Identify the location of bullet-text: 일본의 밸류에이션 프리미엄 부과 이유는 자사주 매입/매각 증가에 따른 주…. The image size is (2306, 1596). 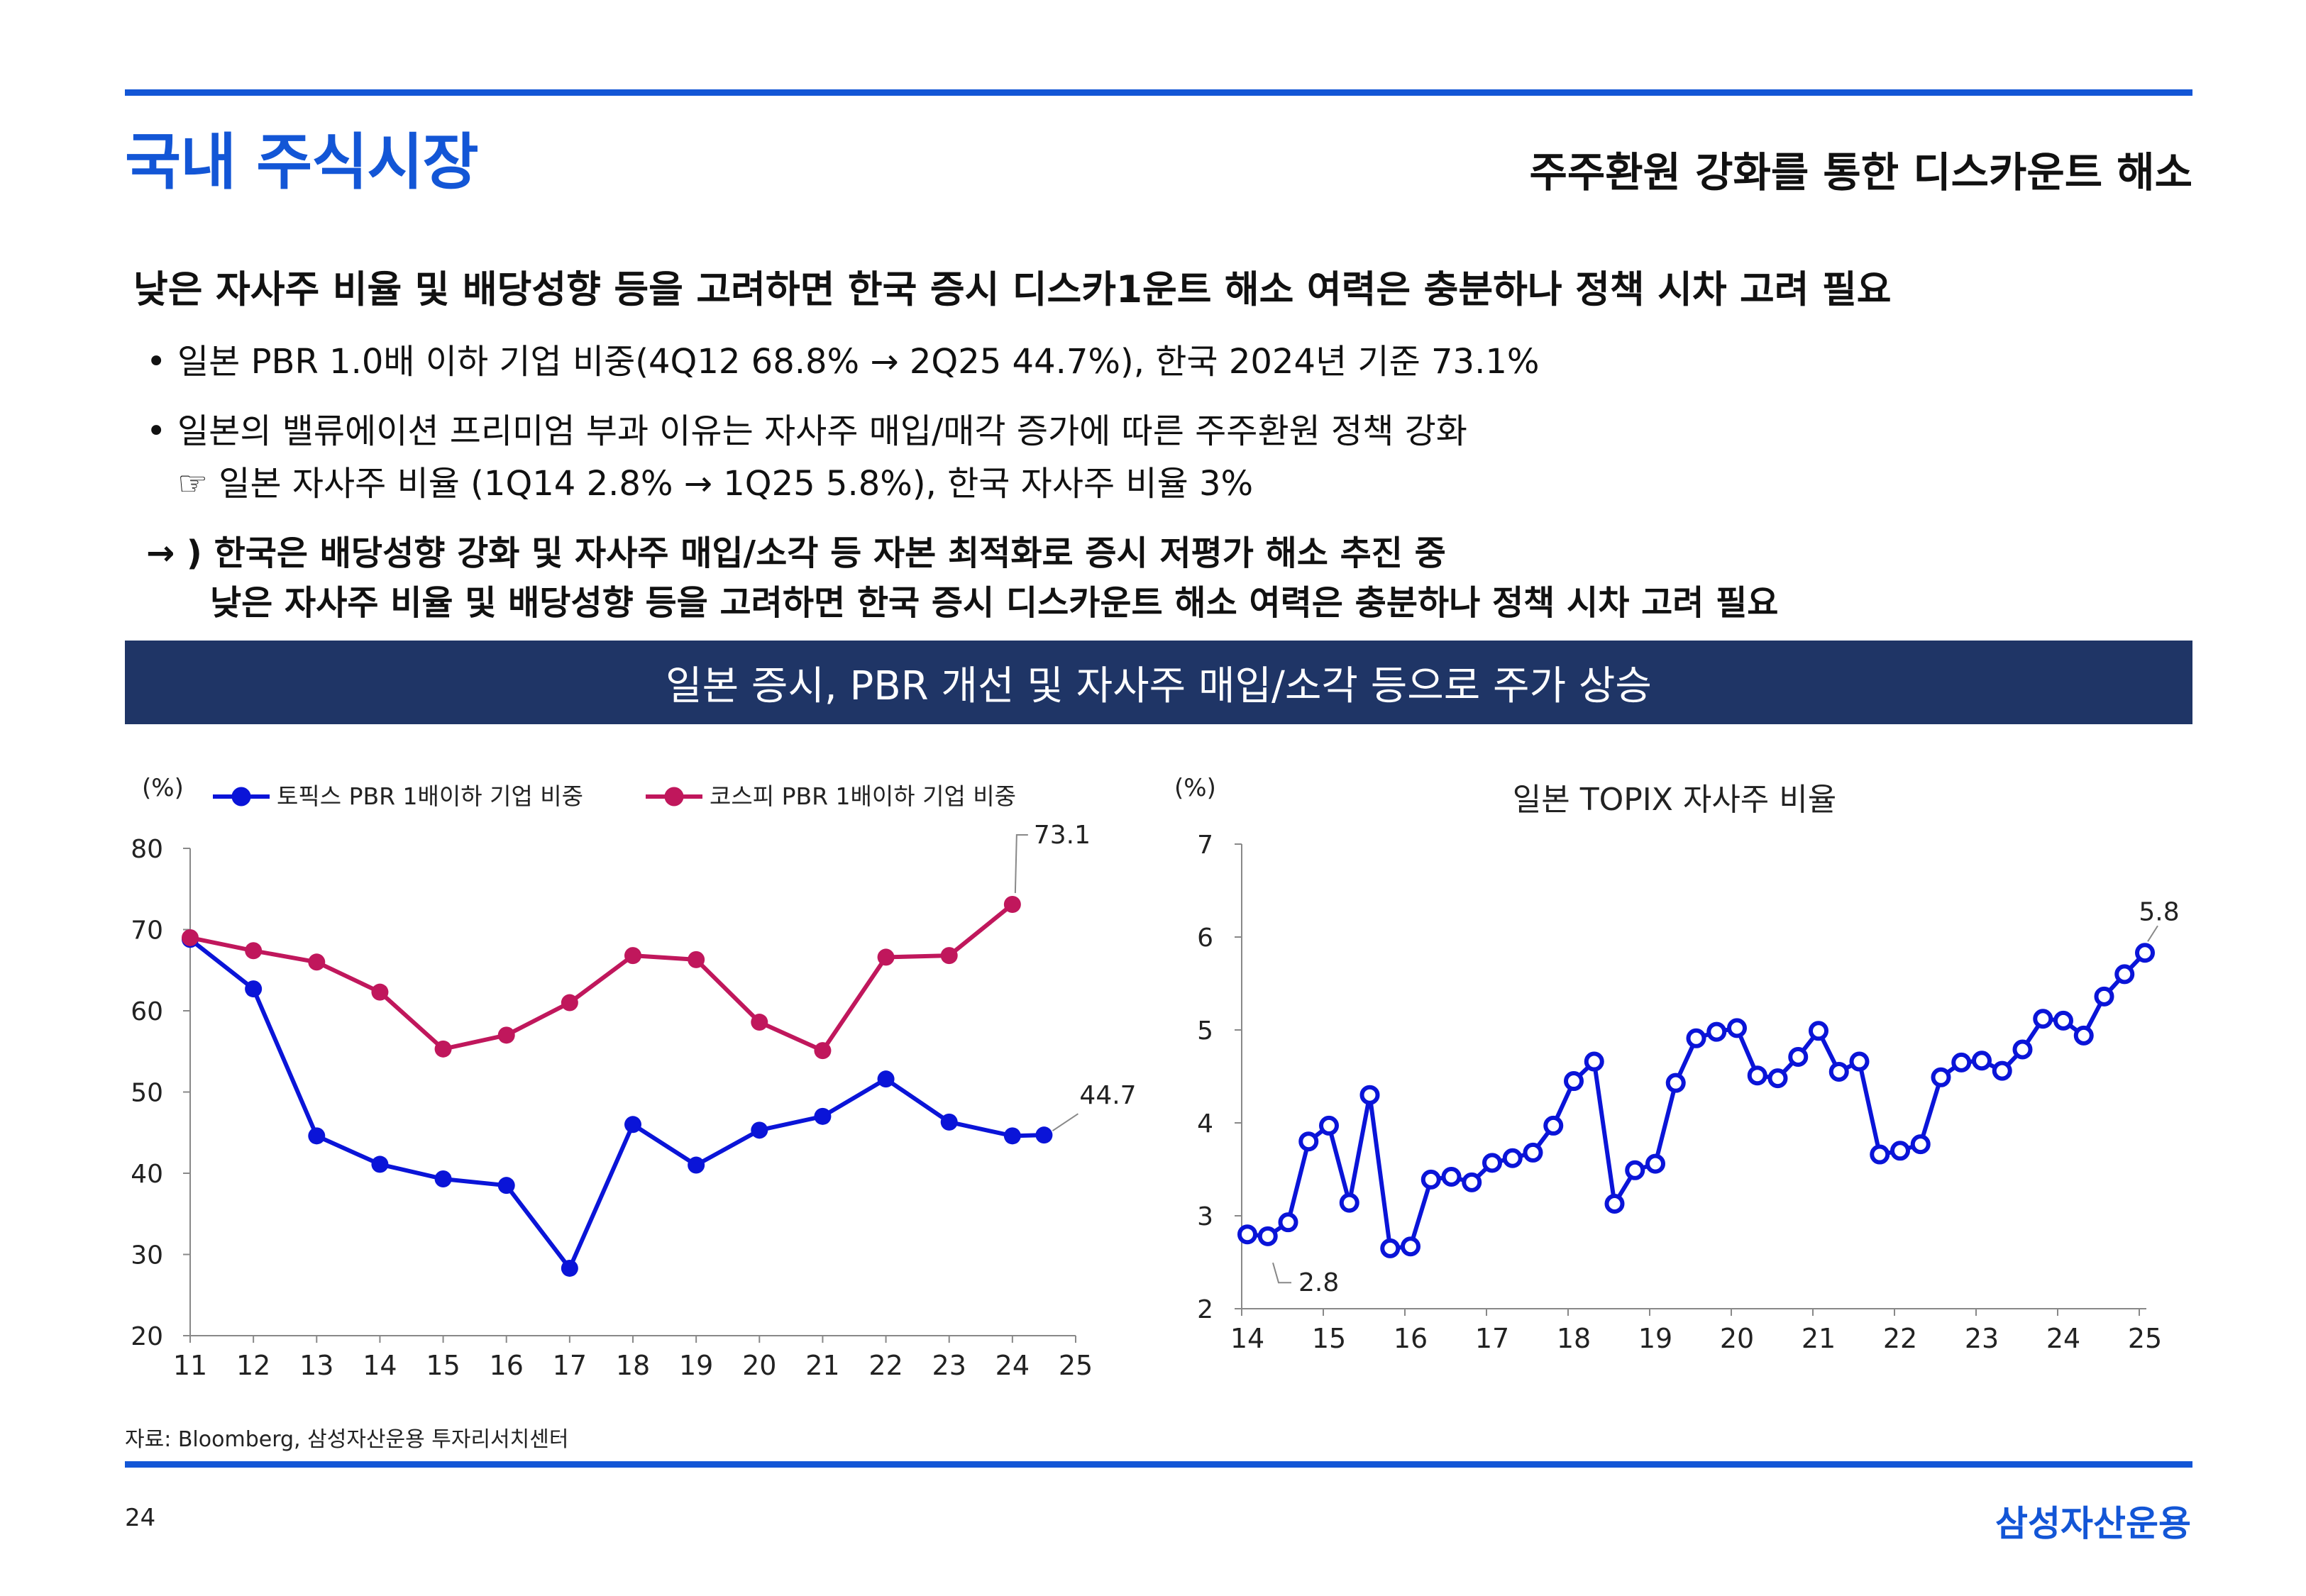
(822, 431).